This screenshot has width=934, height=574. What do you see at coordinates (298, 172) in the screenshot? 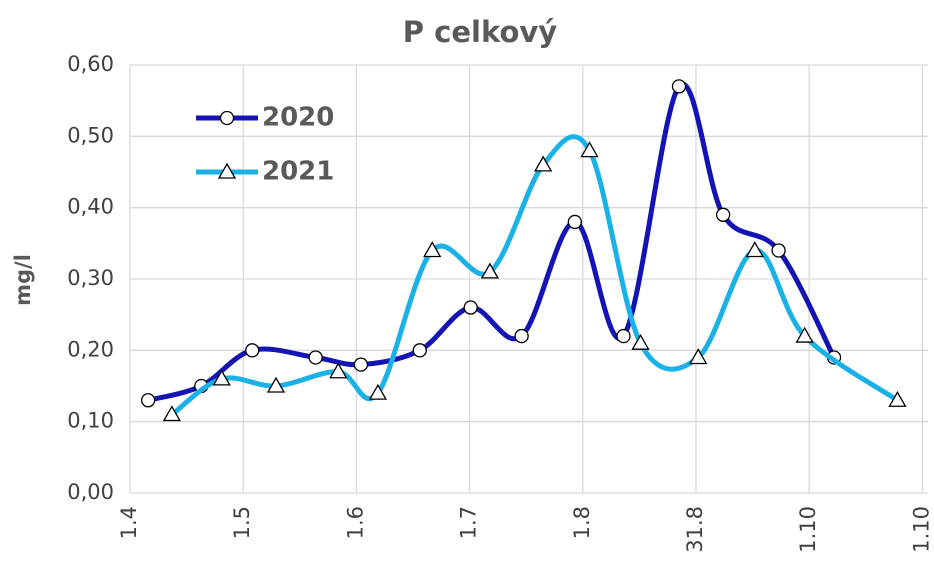
I see `legend-label: 2021` at bounding box center [298, 172].